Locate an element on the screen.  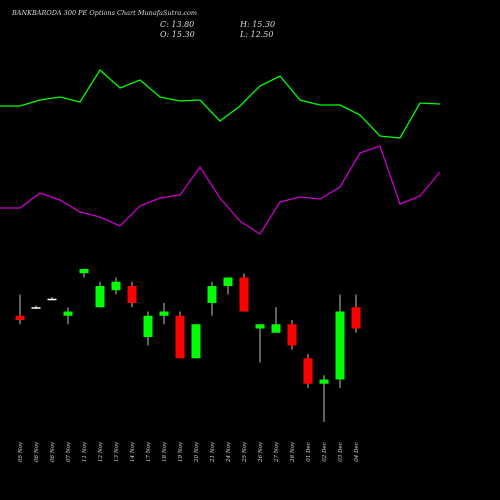
x-tick-label: 28 Nov is located at coordinates (293, 452).